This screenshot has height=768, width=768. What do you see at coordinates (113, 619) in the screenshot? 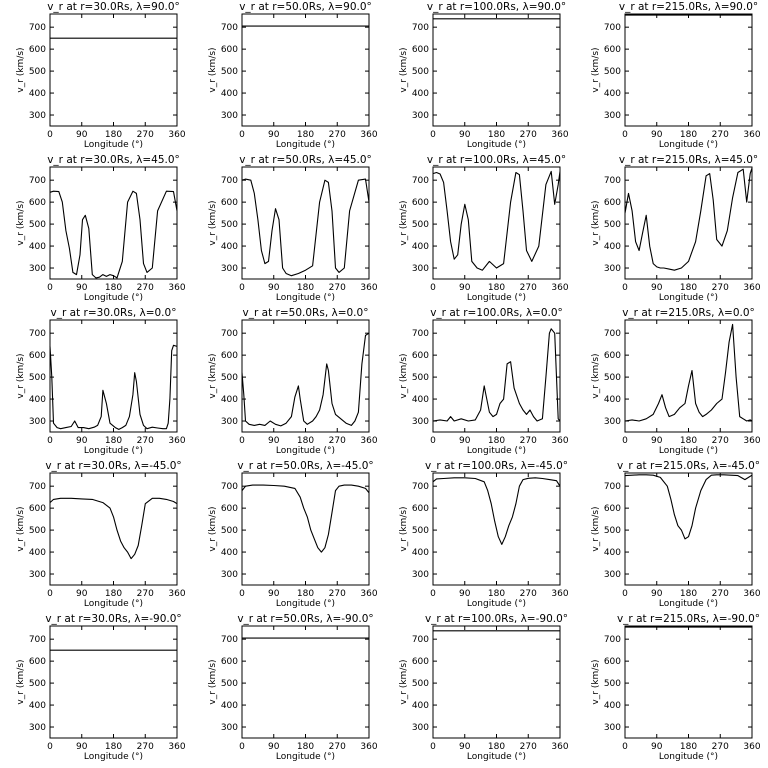
I see `subplot-title: v_r at r=30.0Rs, λ=-90.0°` at bounding box center [113, 619].